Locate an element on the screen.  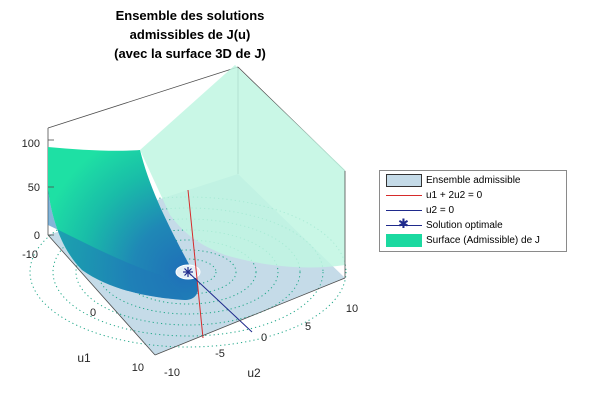
legend-swatch-optimal-solution: ✱ is located at coordinates (404, 224).